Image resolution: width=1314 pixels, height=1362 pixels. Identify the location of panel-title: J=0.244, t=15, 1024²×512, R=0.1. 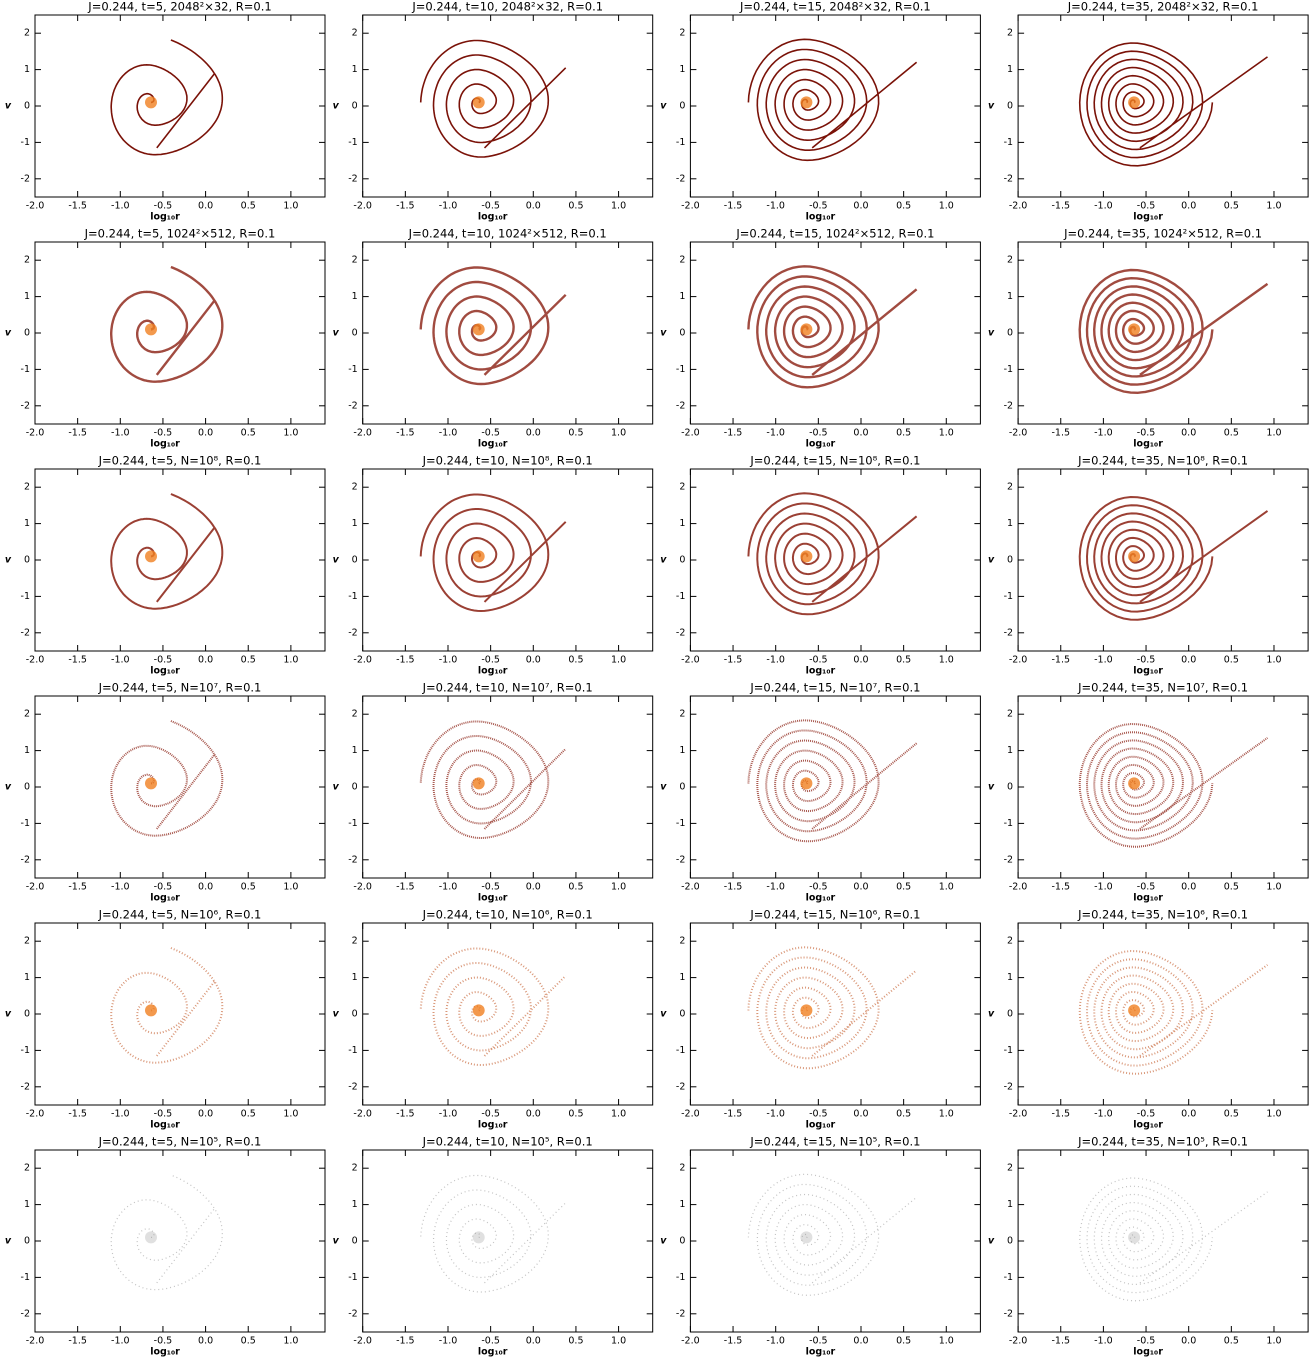
(834, 234).